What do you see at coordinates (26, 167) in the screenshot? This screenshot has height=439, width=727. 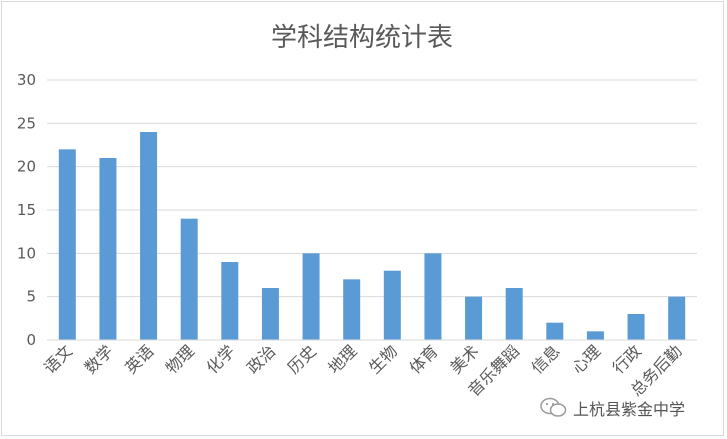 I see `y-tick-label: 20` at bounding box center [26, 167].